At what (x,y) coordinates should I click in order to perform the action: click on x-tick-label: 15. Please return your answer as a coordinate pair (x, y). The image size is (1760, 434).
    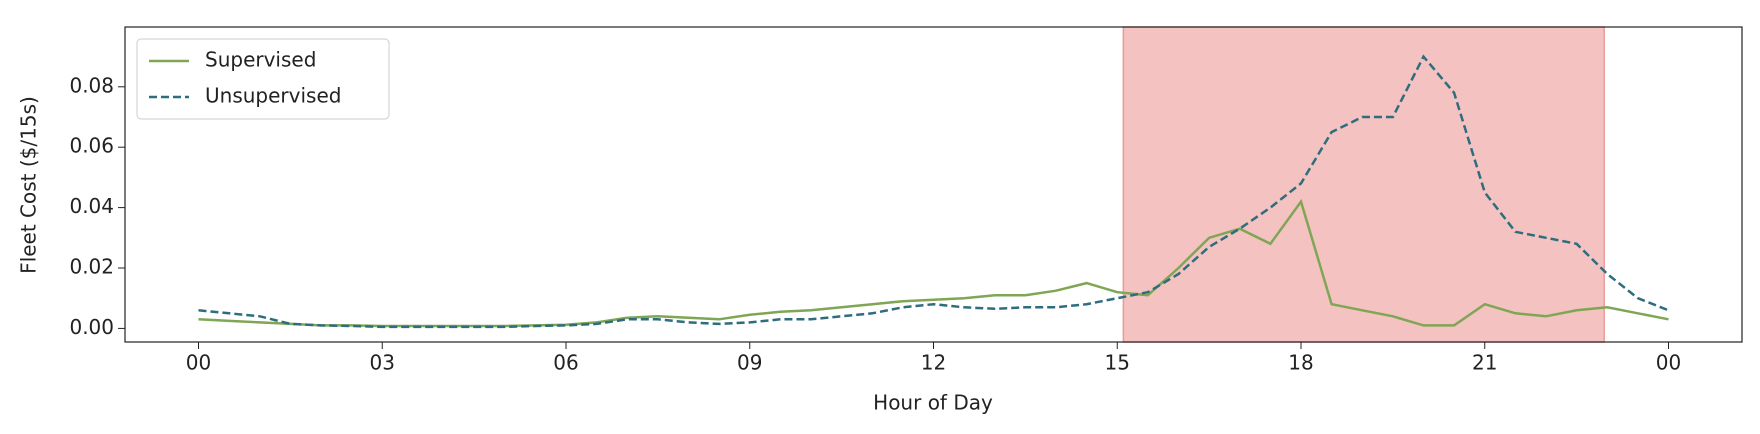
    Looking at the image, I should click on (1117, 363).